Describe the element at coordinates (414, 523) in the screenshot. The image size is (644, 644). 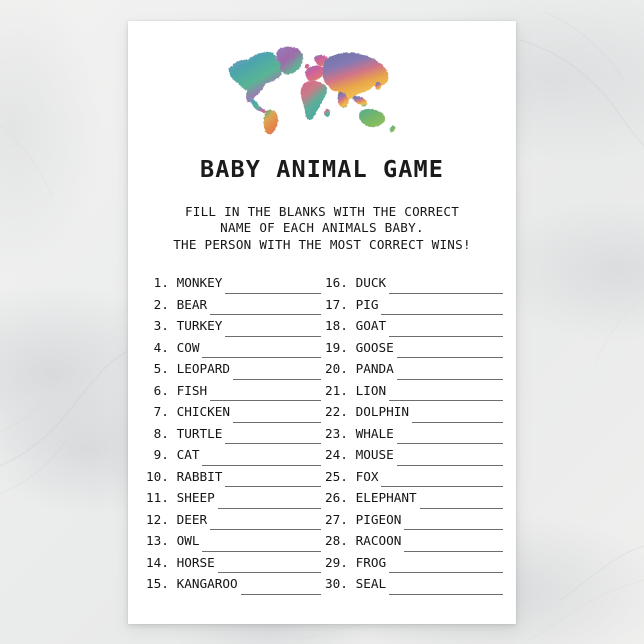
I see `list-item: 27. PIGEON` at that location.